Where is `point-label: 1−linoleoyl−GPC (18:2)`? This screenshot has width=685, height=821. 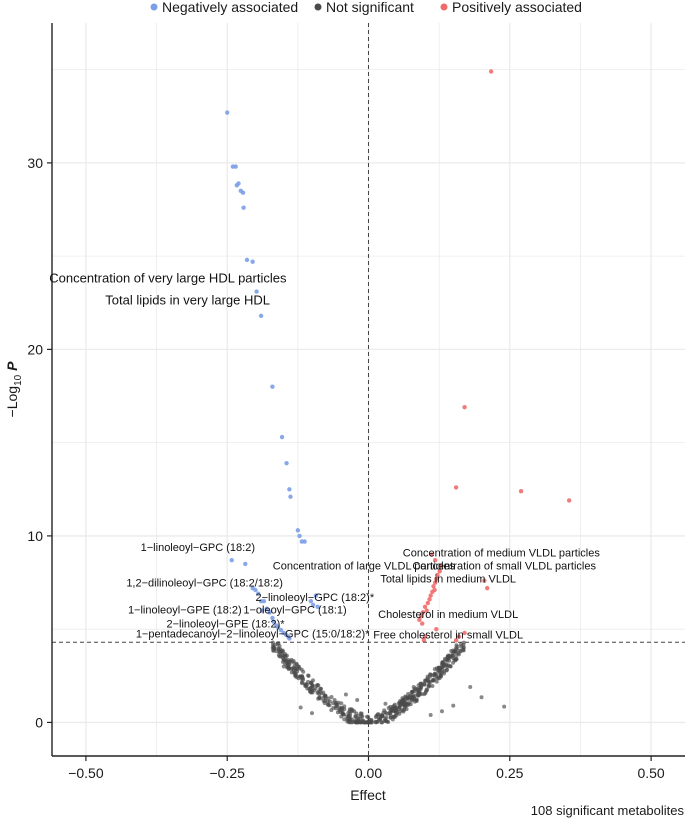
point-label: 1−linoleoyl−GPC (18:2) is located at coordinates (198, 548).